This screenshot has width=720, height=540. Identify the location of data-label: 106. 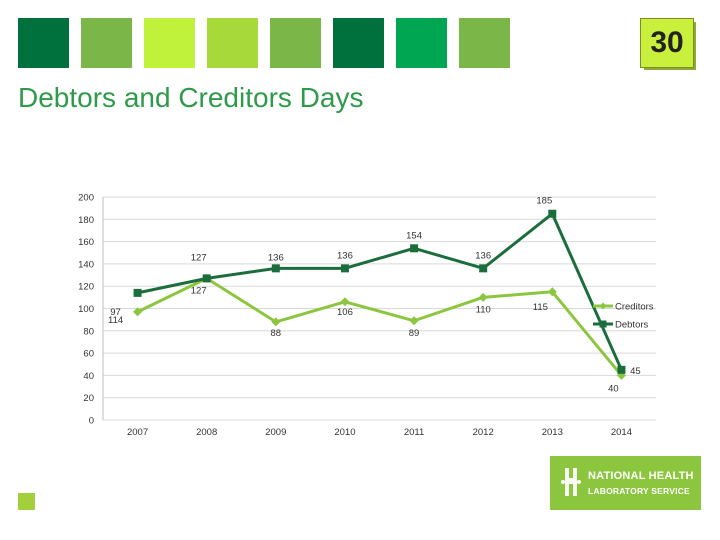
(345, 312).